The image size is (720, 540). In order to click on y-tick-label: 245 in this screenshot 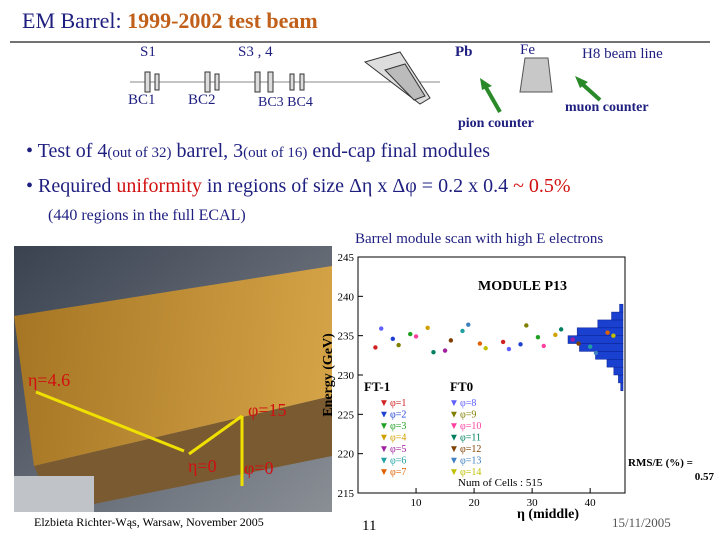, I will do `click(346, 258)`.